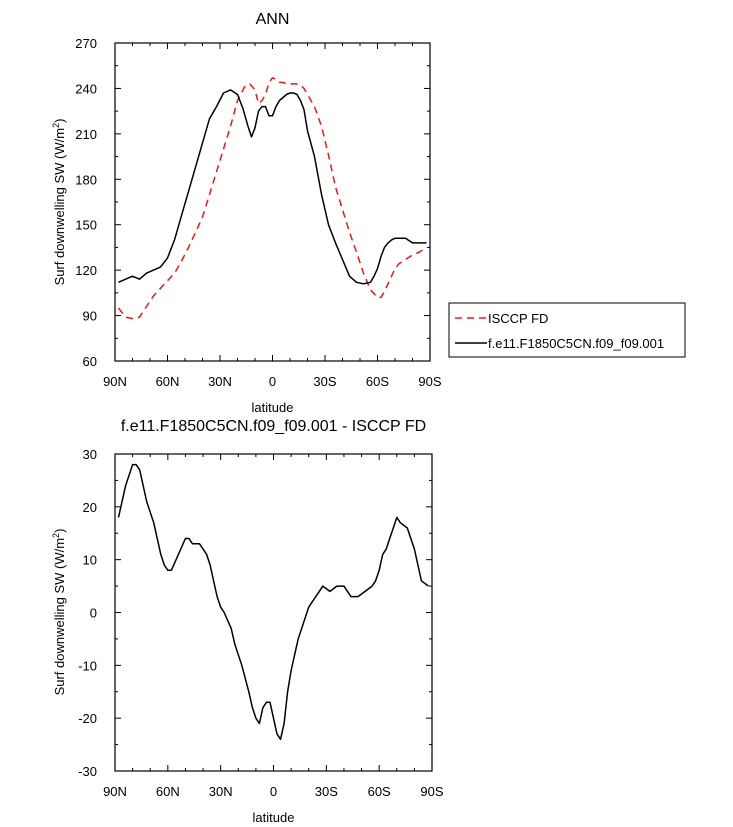 Image resolution: width=733 pixels, height=827 pixels. I want to click on bottom-y-tick-label: 0, so click(93, 613).